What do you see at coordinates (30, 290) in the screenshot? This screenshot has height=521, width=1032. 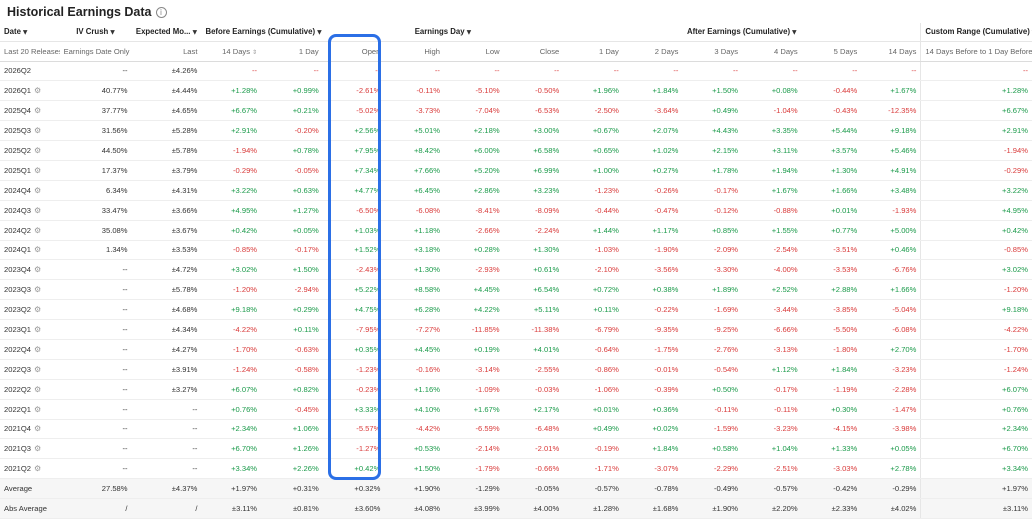 I see `cell-date: 2023Q3 ⚙` at bounding box center [30, 290].